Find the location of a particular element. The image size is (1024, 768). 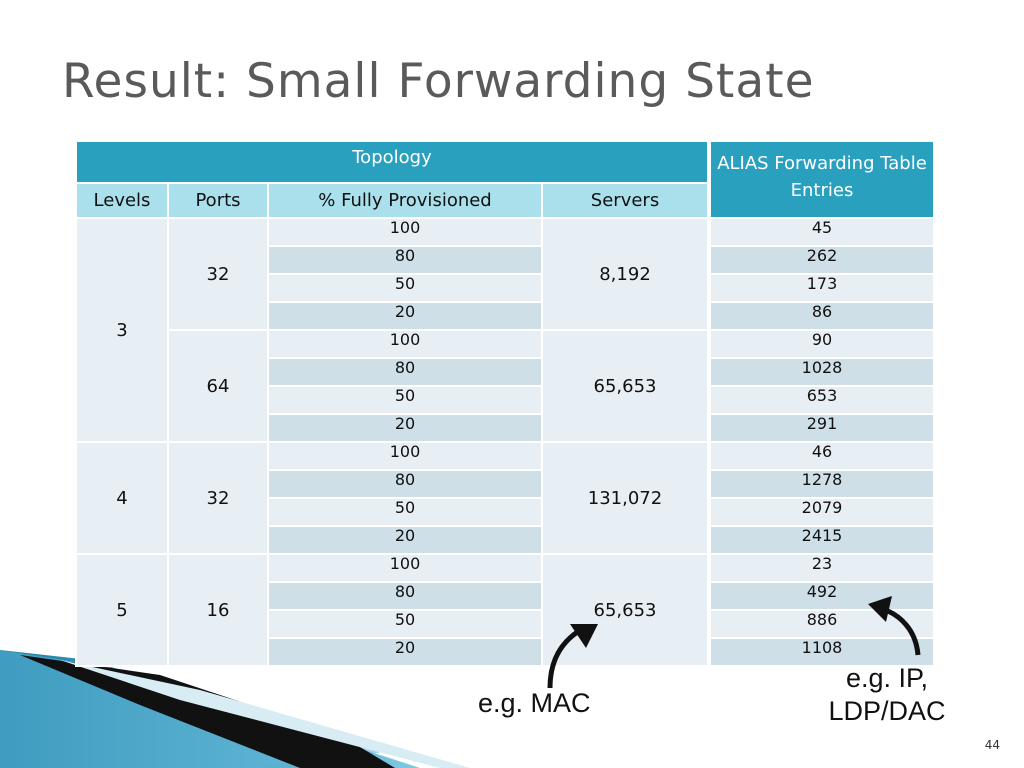

table-row: 80 492 is located at coordinates (505, 596).